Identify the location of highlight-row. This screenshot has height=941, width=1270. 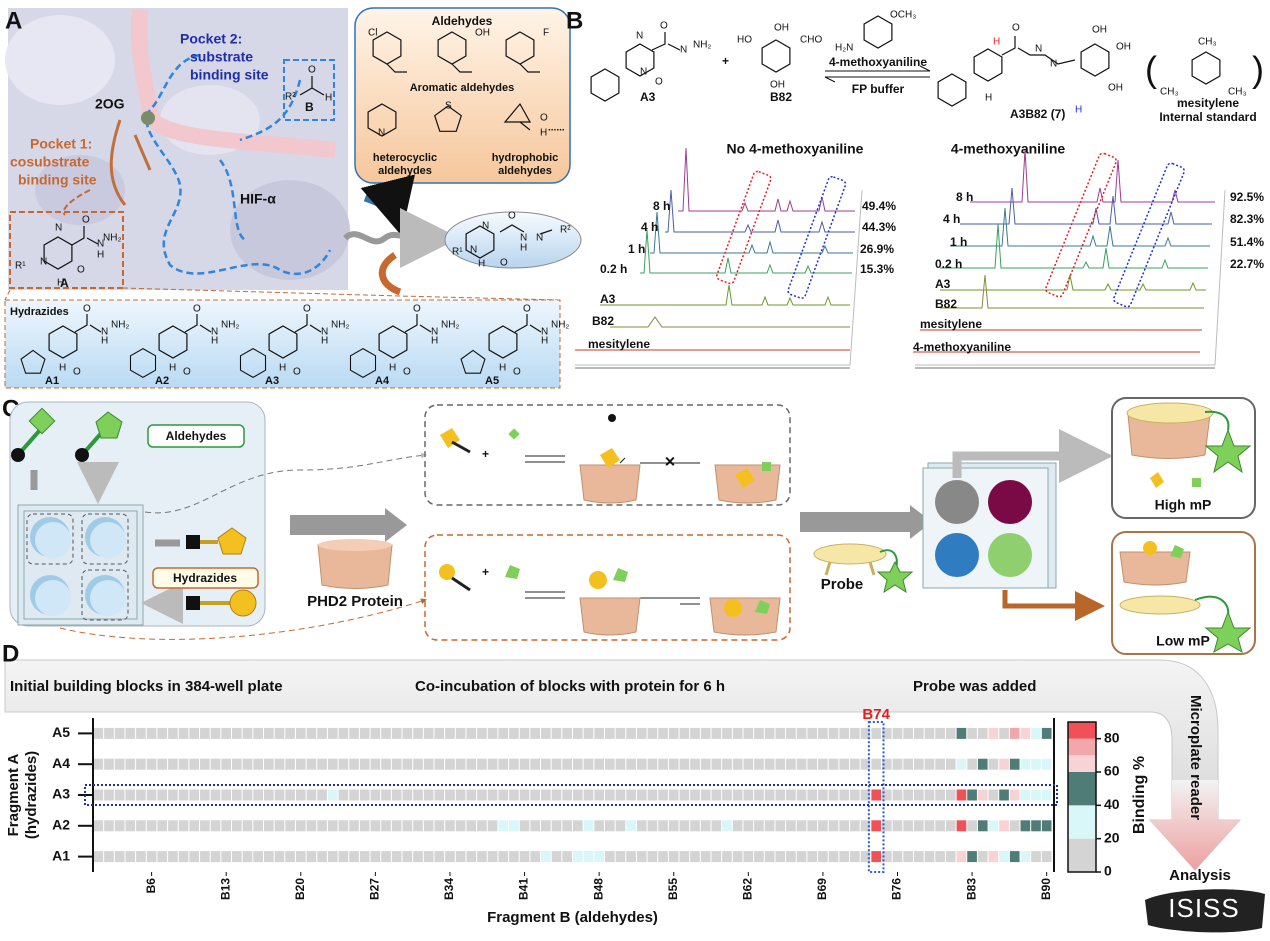
(571, 795).